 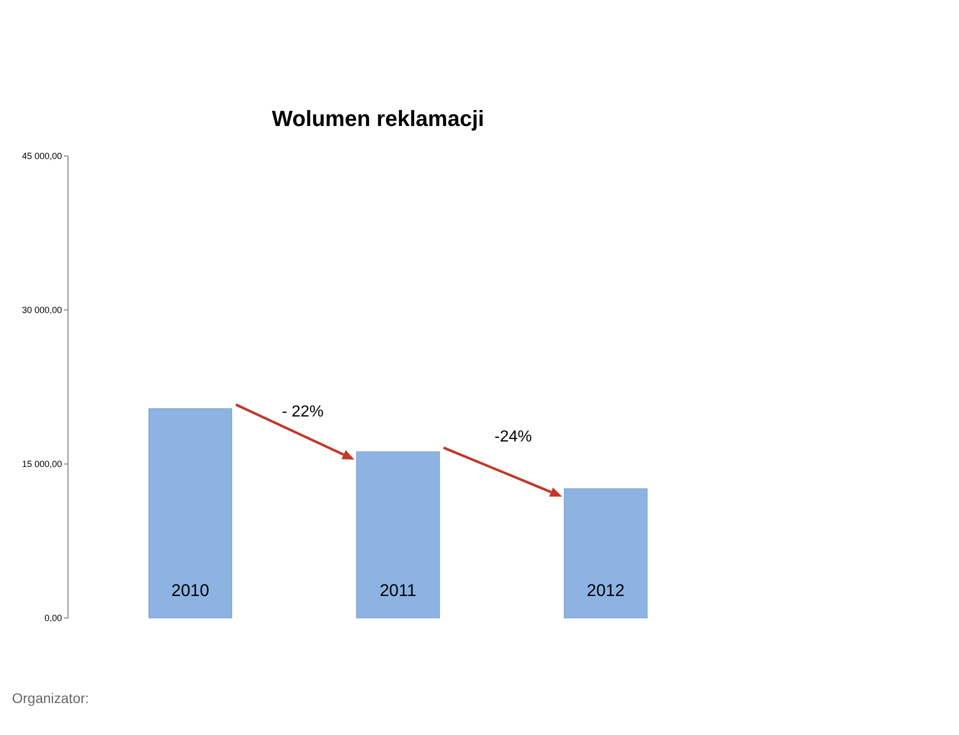 What do you see at coordinates (42, 310) in the screenshot?
I see `y-tick-label: 30 000,00` at bounding box center [42, 310].